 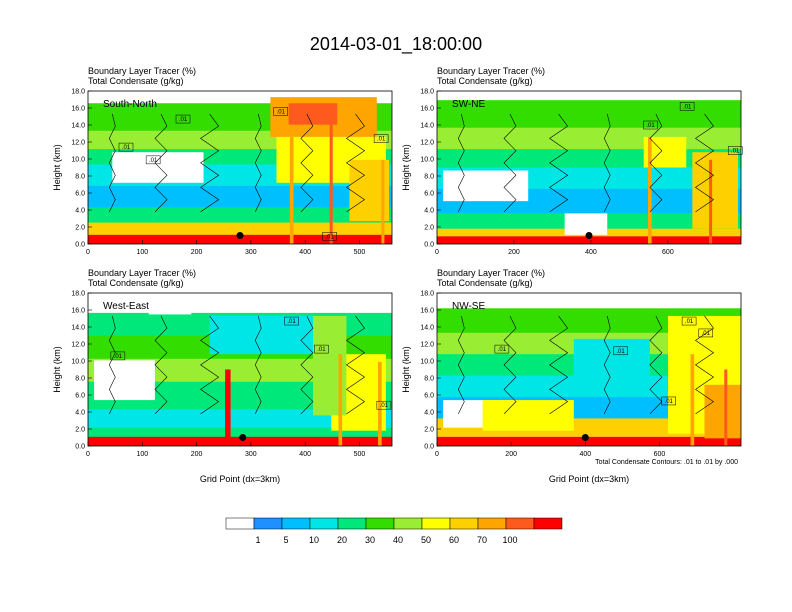 I want to click on colorbar-label: 10, so click(x=314, y=540).